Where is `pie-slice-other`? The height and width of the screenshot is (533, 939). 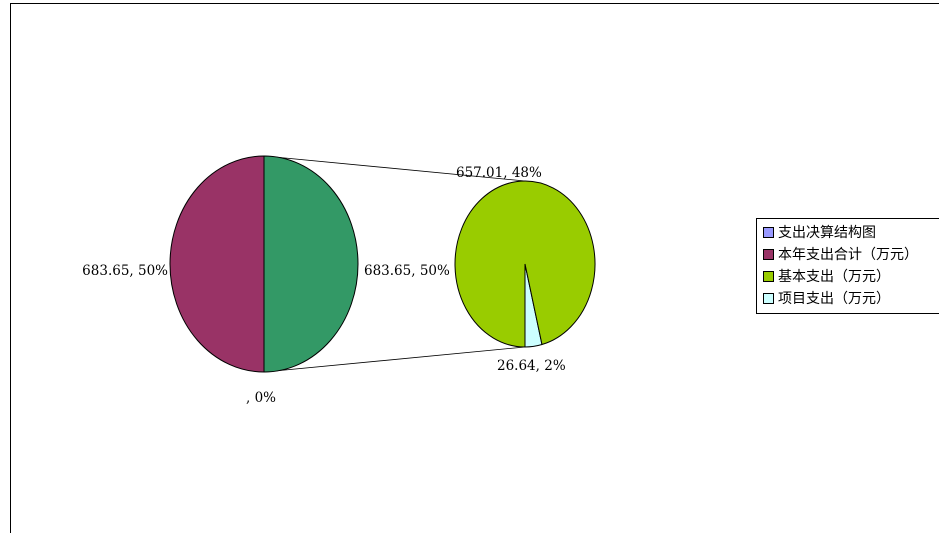 pie-slice-other is located at coordinates (311, 264).